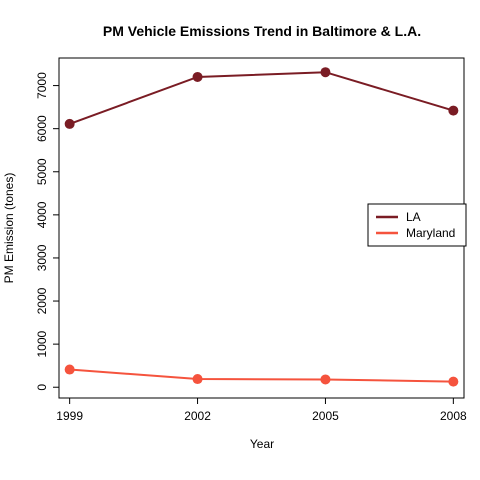 The height and width of the screenshot is (480, 480). I want to click on legend-box, so click(417, 225).